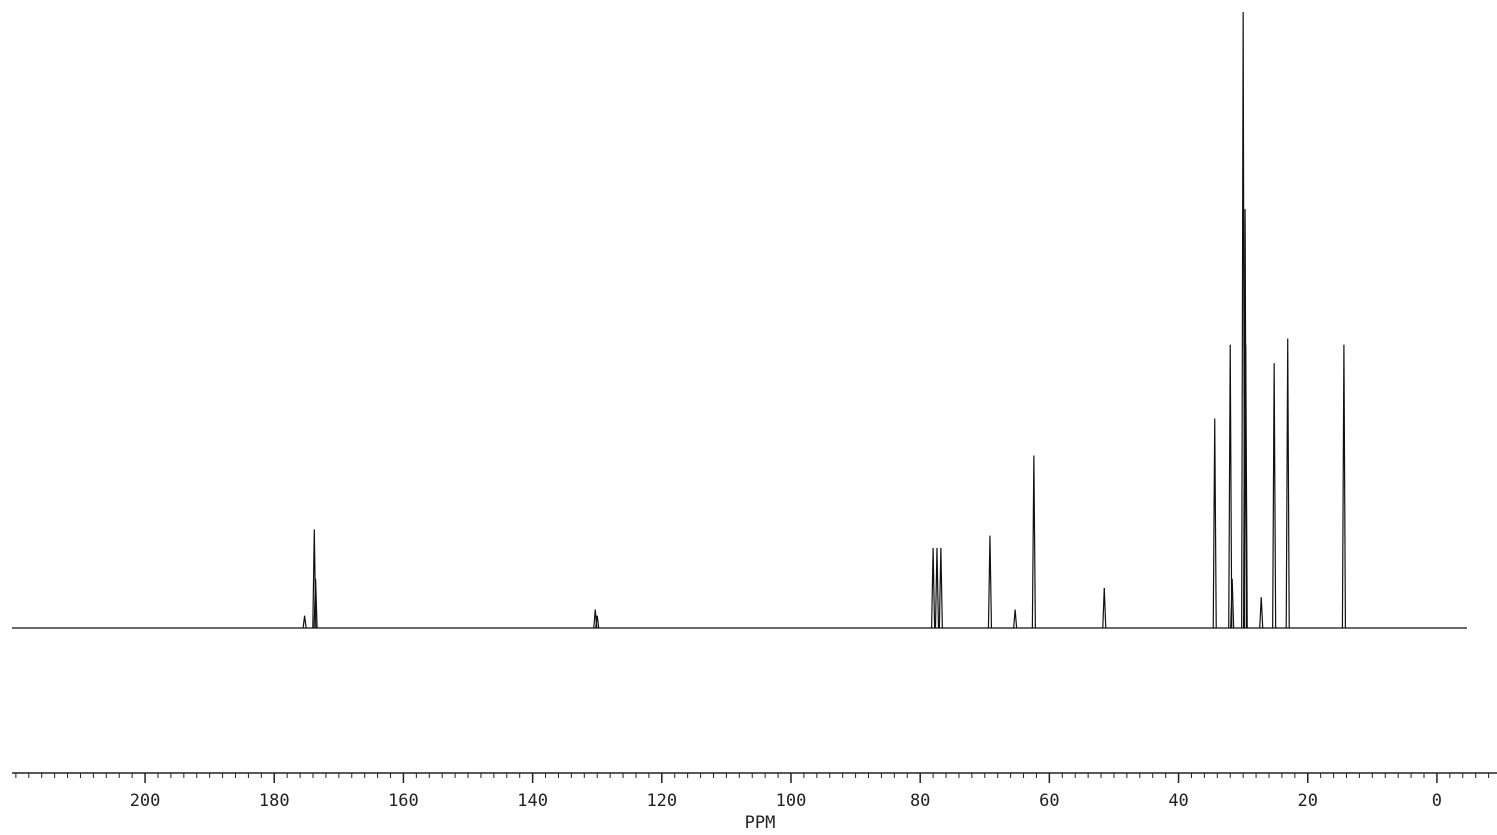  What do you see at coordinates (532, 801) in the screenshot?
I see `x-tick-label: 140` at bounding box center [532, 801].